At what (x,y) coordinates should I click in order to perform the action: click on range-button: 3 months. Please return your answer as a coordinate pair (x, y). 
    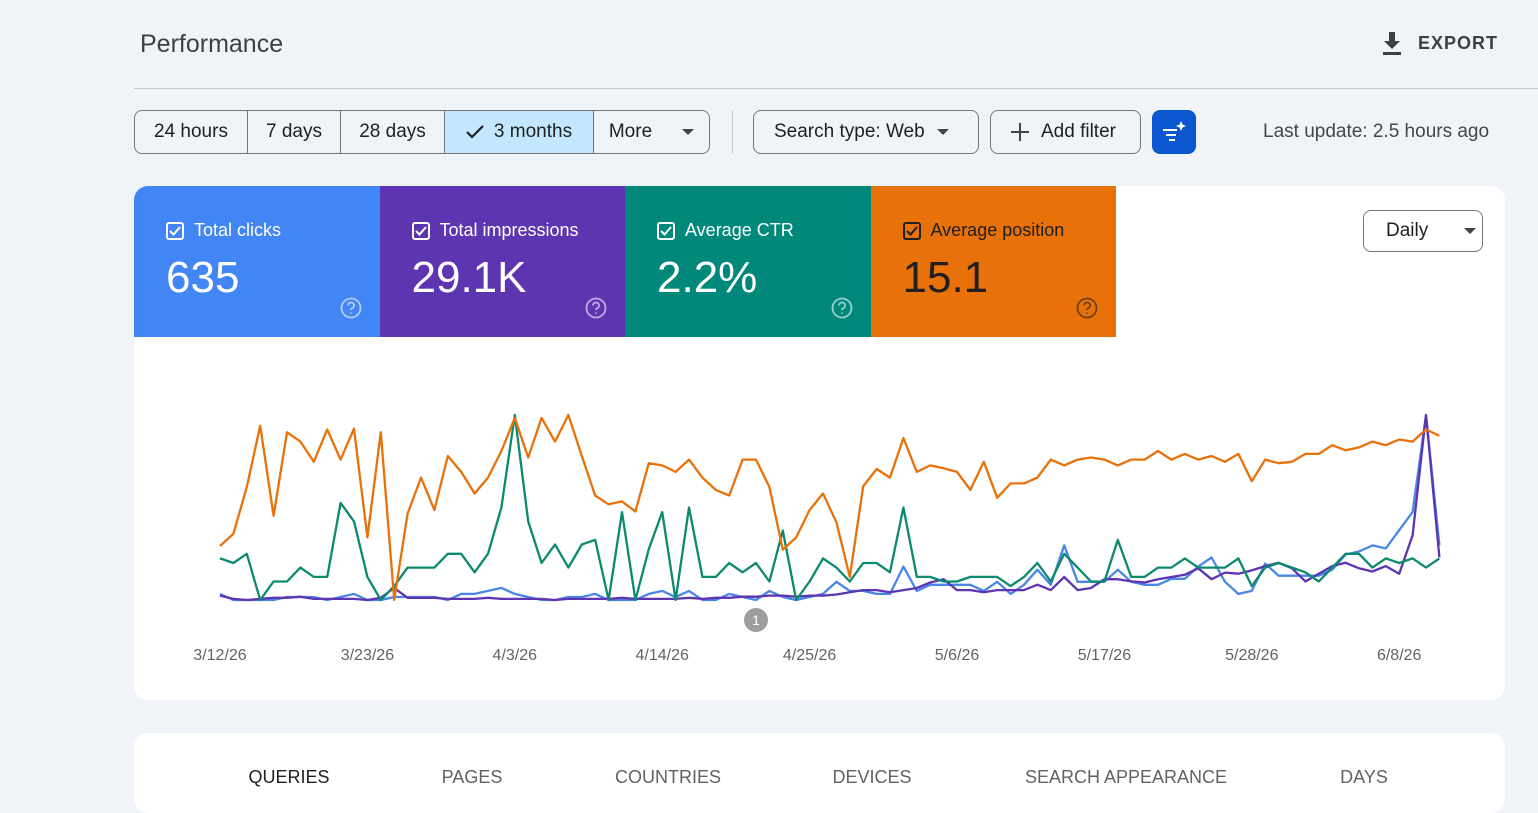
    Looking at the image, I should click on (519, 132).